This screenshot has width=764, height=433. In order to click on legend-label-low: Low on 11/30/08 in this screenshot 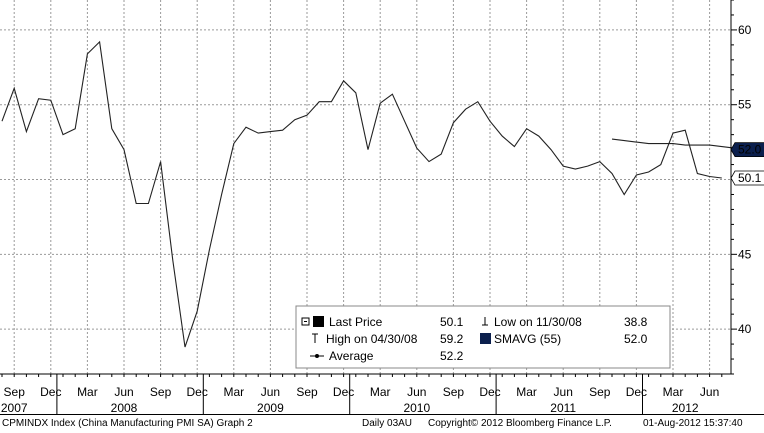, I will do `click(538, 322)`.